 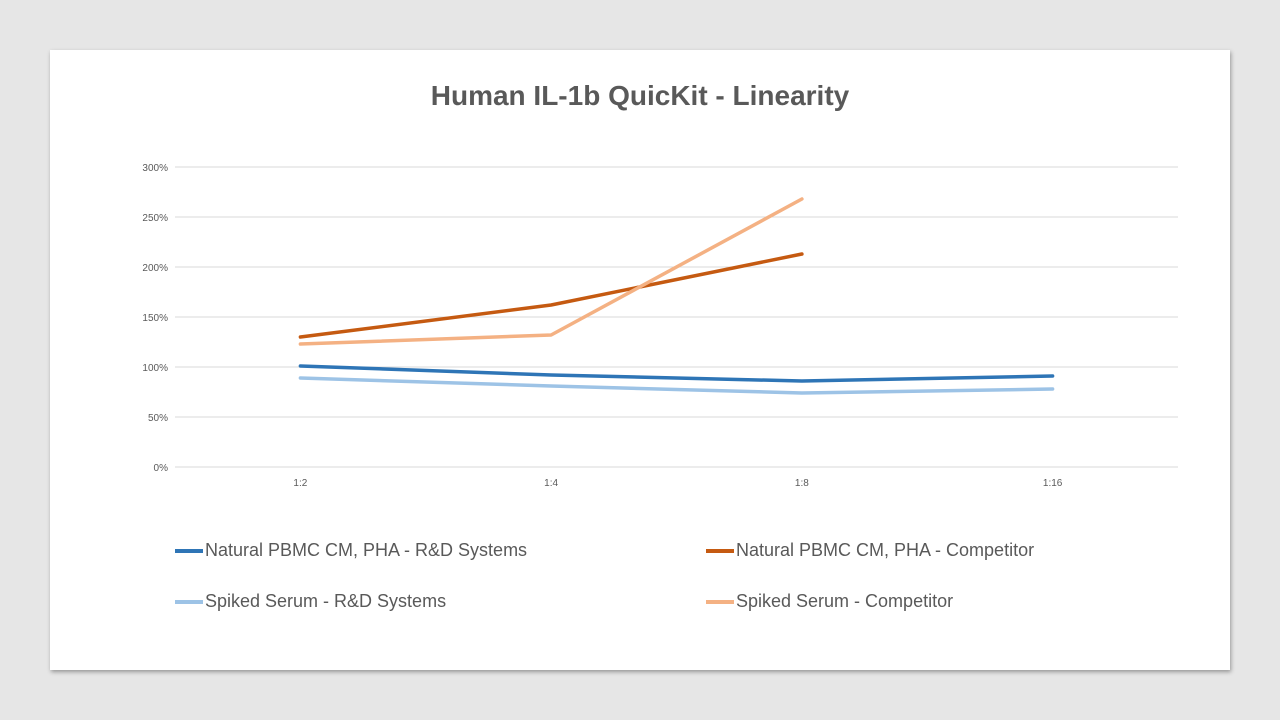 I want to click on y-tick-label: 150%, so click(x=155, y=318).